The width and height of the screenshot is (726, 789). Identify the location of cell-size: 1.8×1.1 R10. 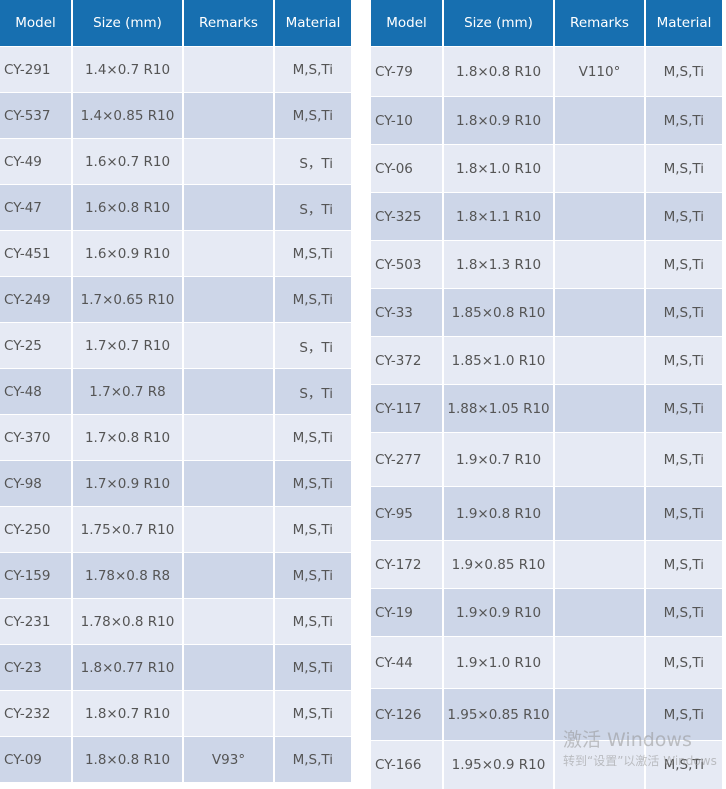
(498, 217).